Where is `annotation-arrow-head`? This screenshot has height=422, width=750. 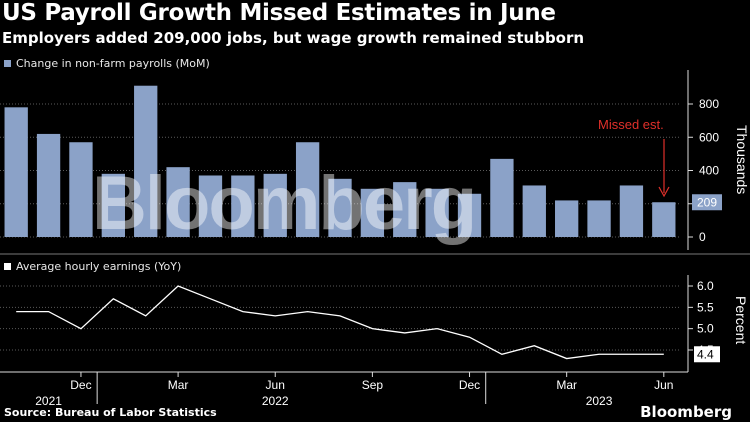
annotation-arrow-head is located at coordinates (664, 192).